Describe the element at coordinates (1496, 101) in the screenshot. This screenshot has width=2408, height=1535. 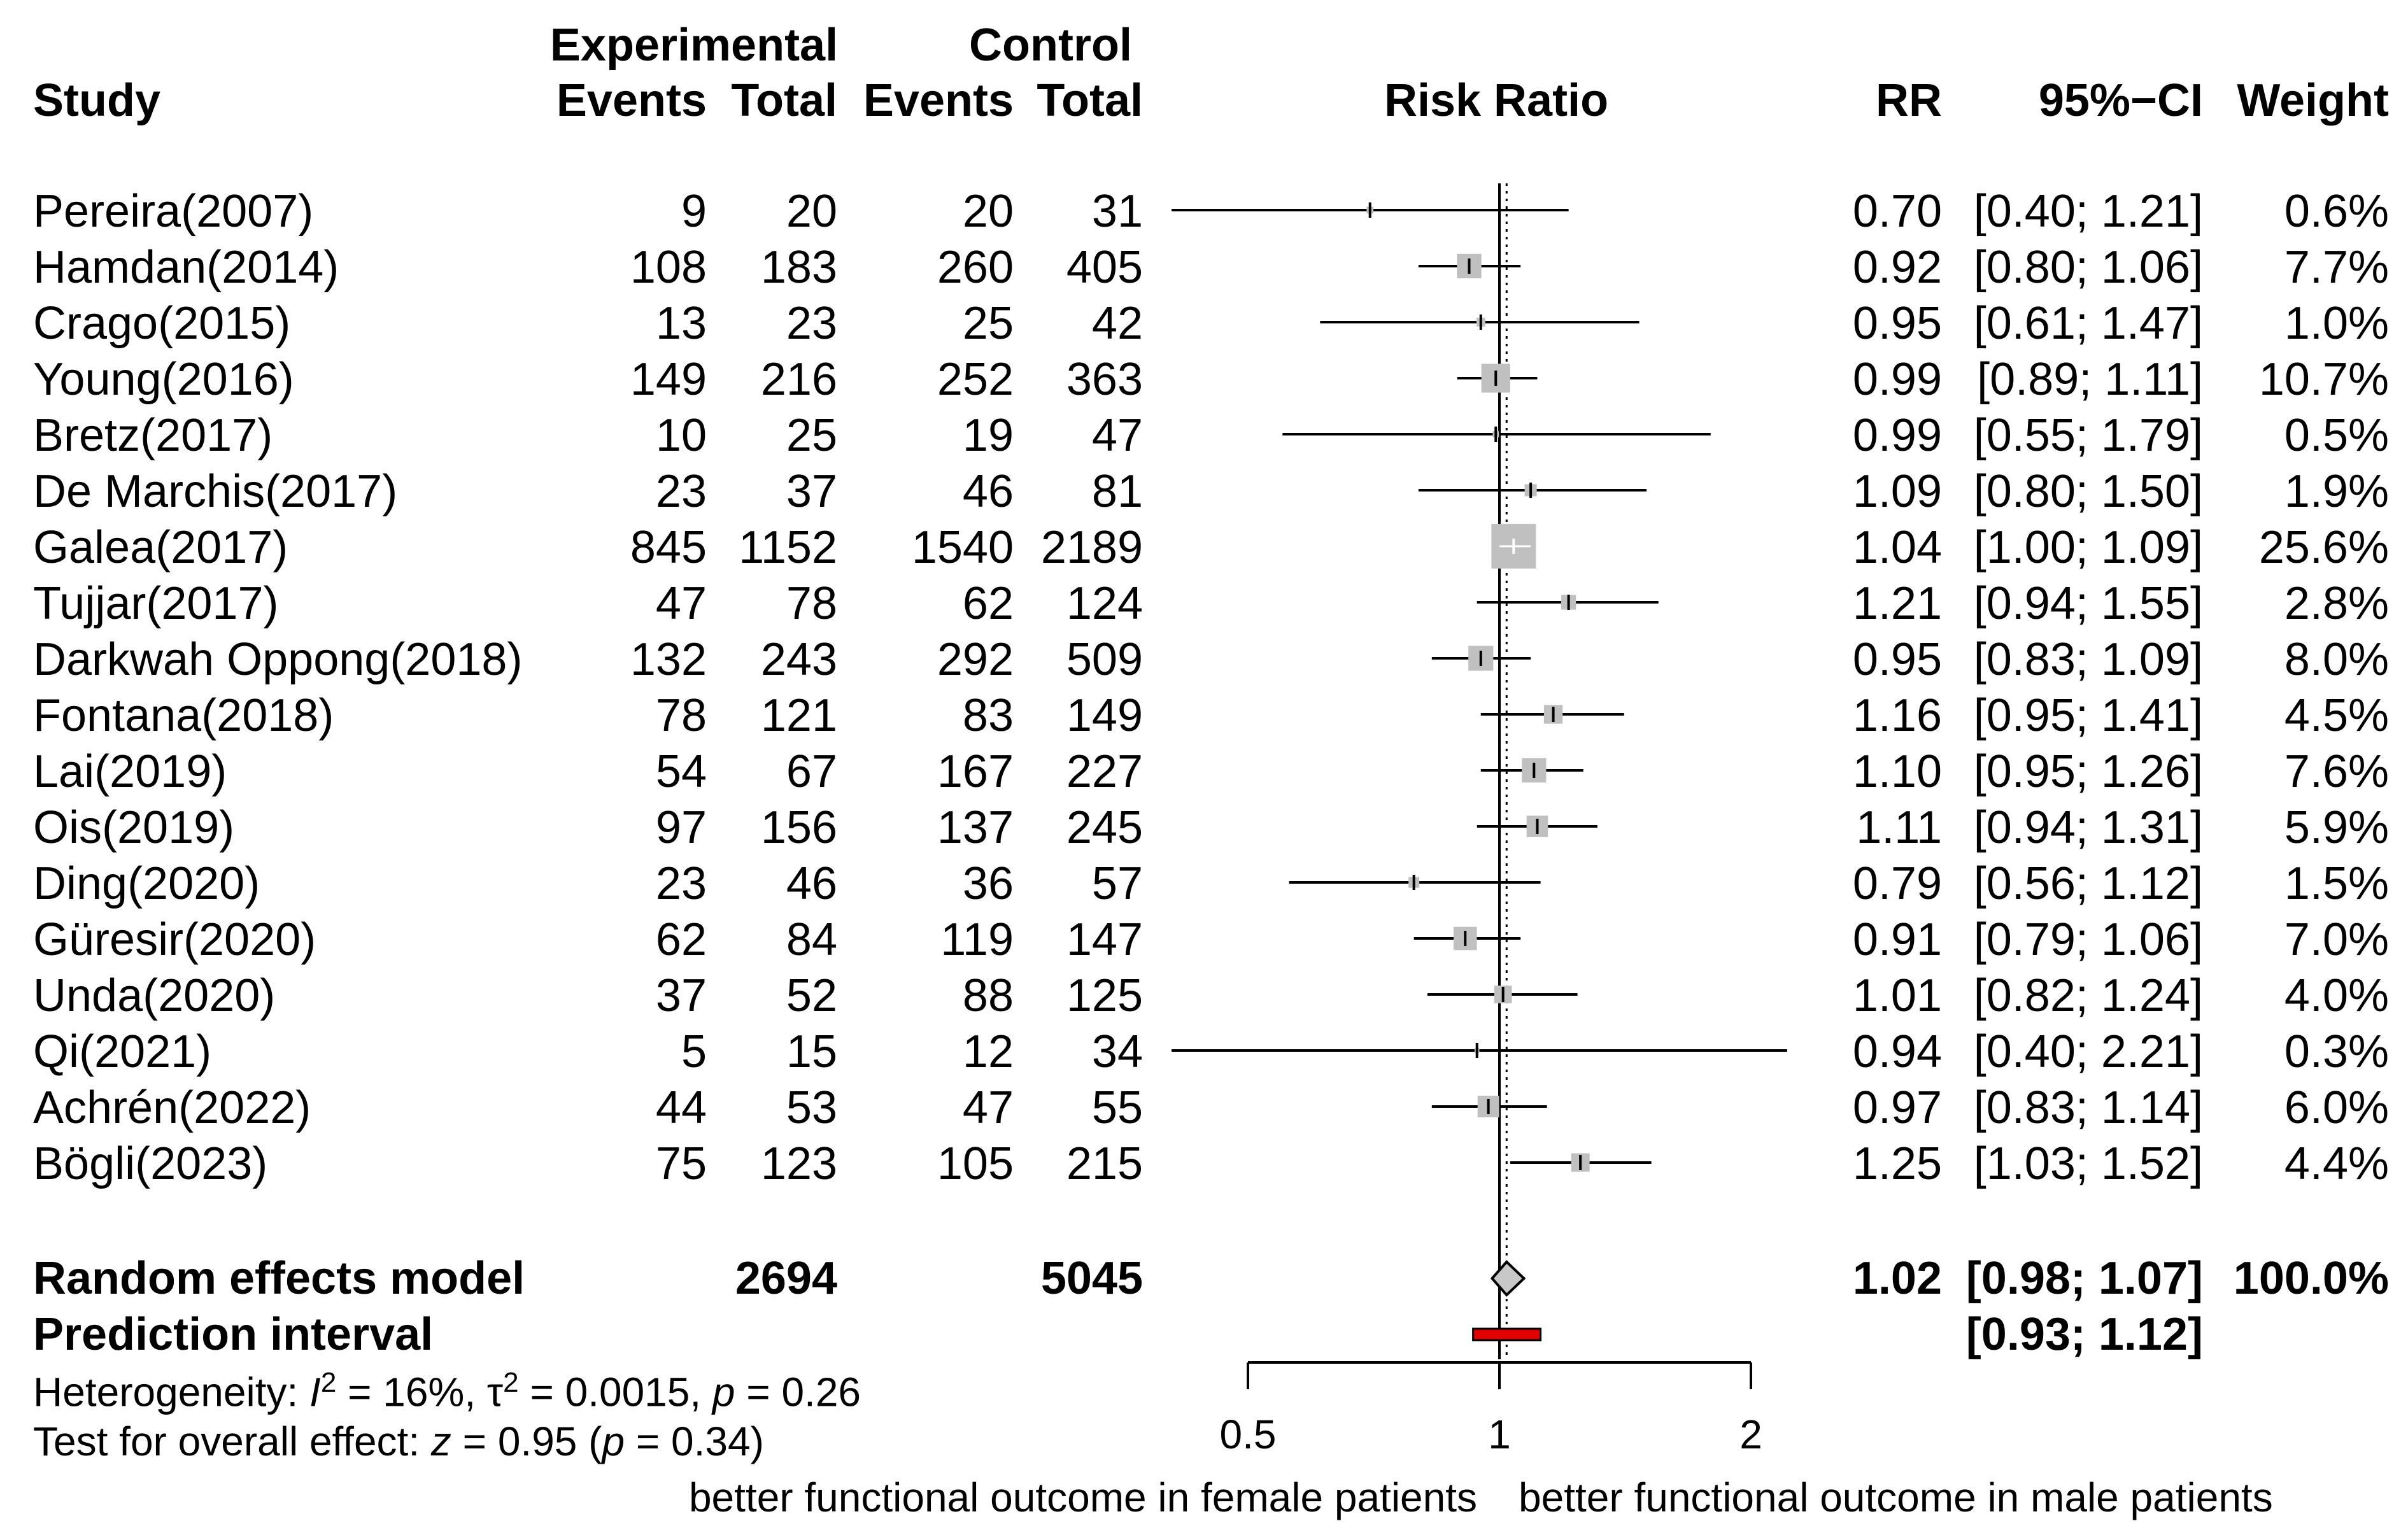
I see `risk-ratio-header: Risk Ratio` at that location.